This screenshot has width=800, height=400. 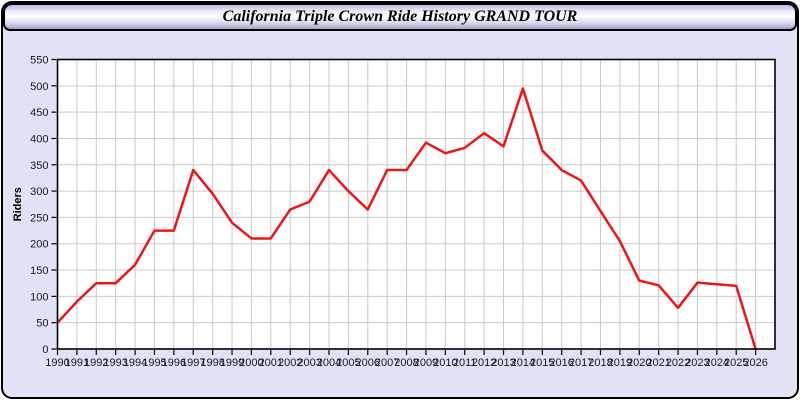 I want to click on x-tick-label: 2021, so click(x=658, y=363).